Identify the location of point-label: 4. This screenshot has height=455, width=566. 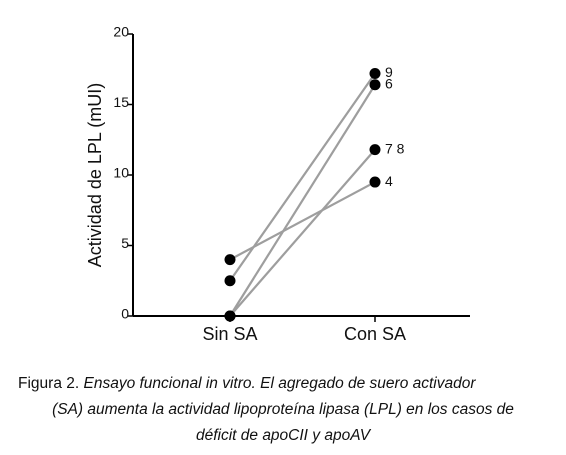
(389, 181).